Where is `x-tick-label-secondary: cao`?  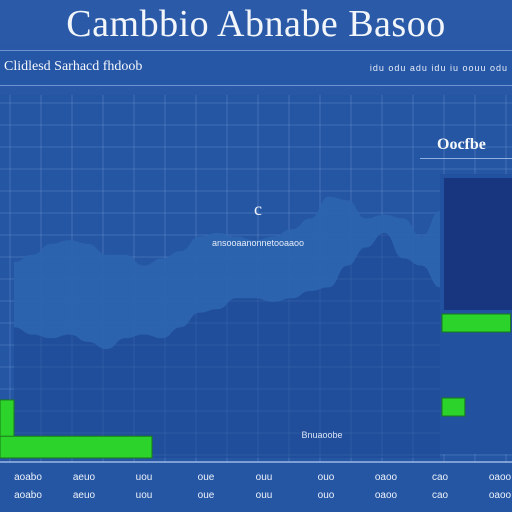
x-tick-label-secondary: cao is located at coordinates (440, 495).